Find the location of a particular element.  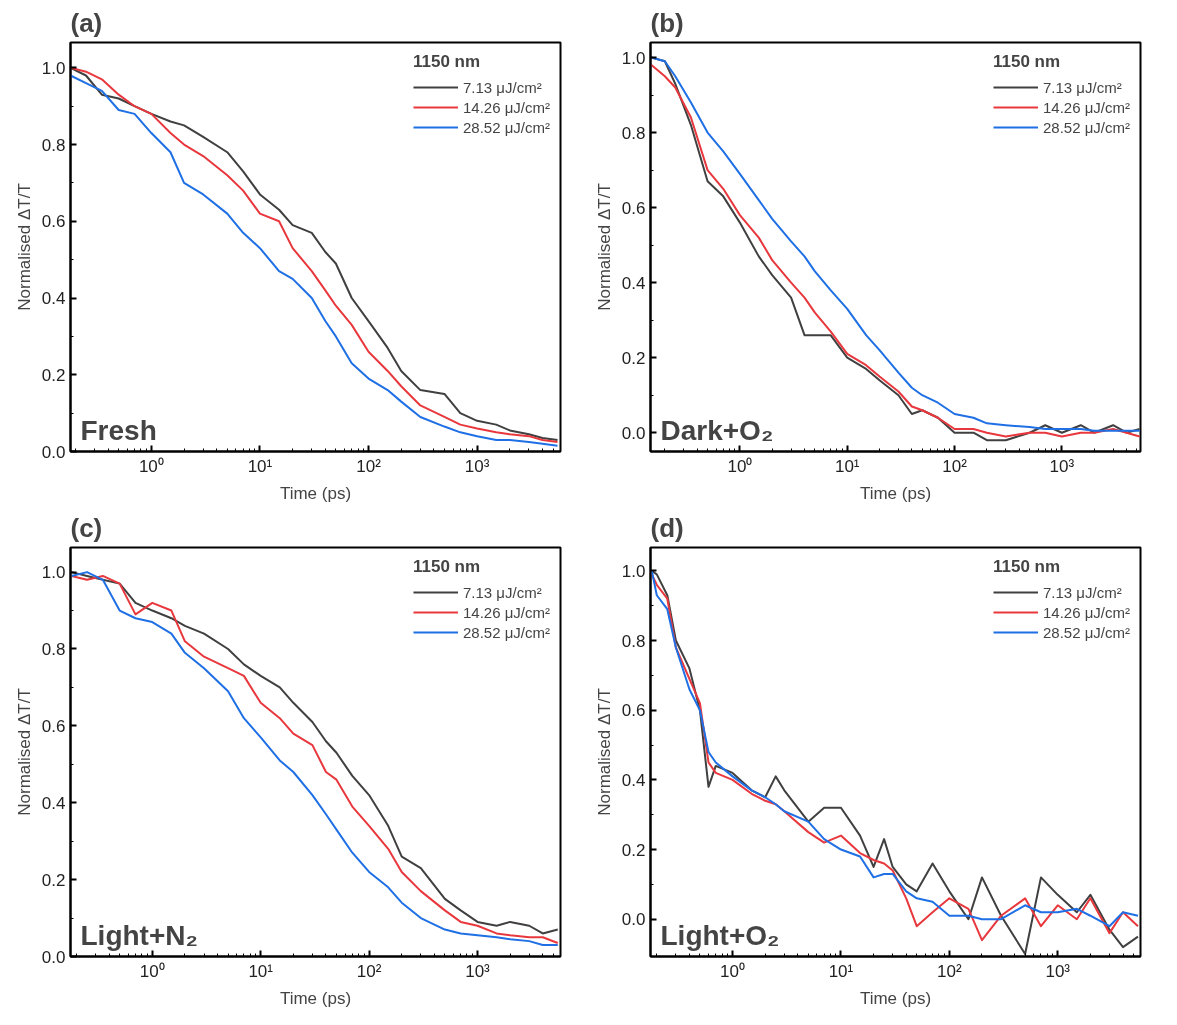

annotation: Light+N₂ is located at coordinates (139, 935).